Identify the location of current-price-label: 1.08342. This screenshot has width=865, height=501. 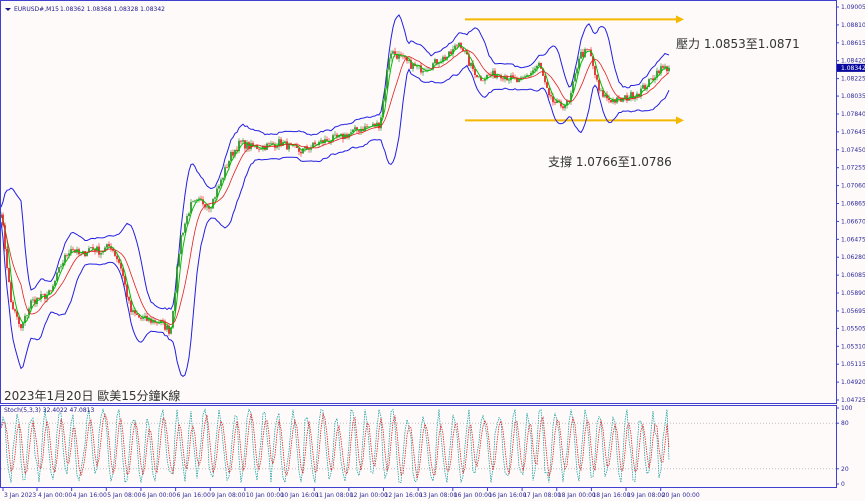
(853, 68).